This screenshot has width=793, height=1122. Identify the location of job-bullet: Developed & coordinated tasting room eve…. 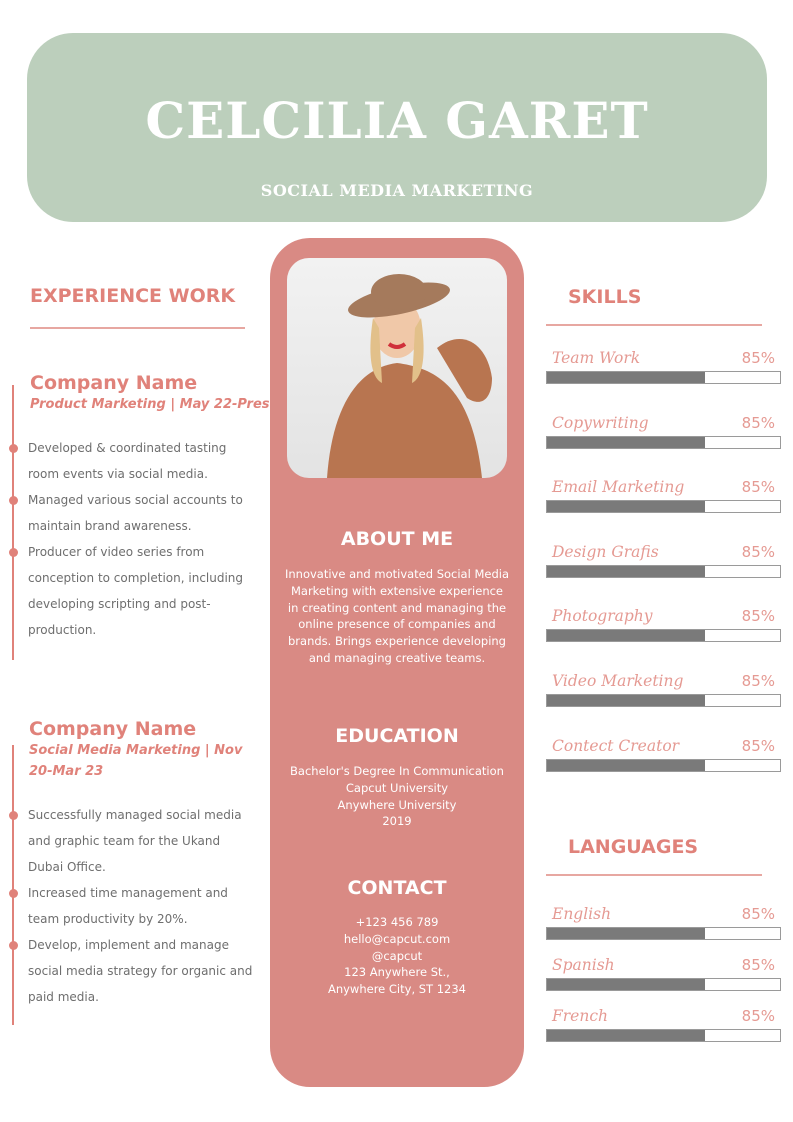
(131, 461).